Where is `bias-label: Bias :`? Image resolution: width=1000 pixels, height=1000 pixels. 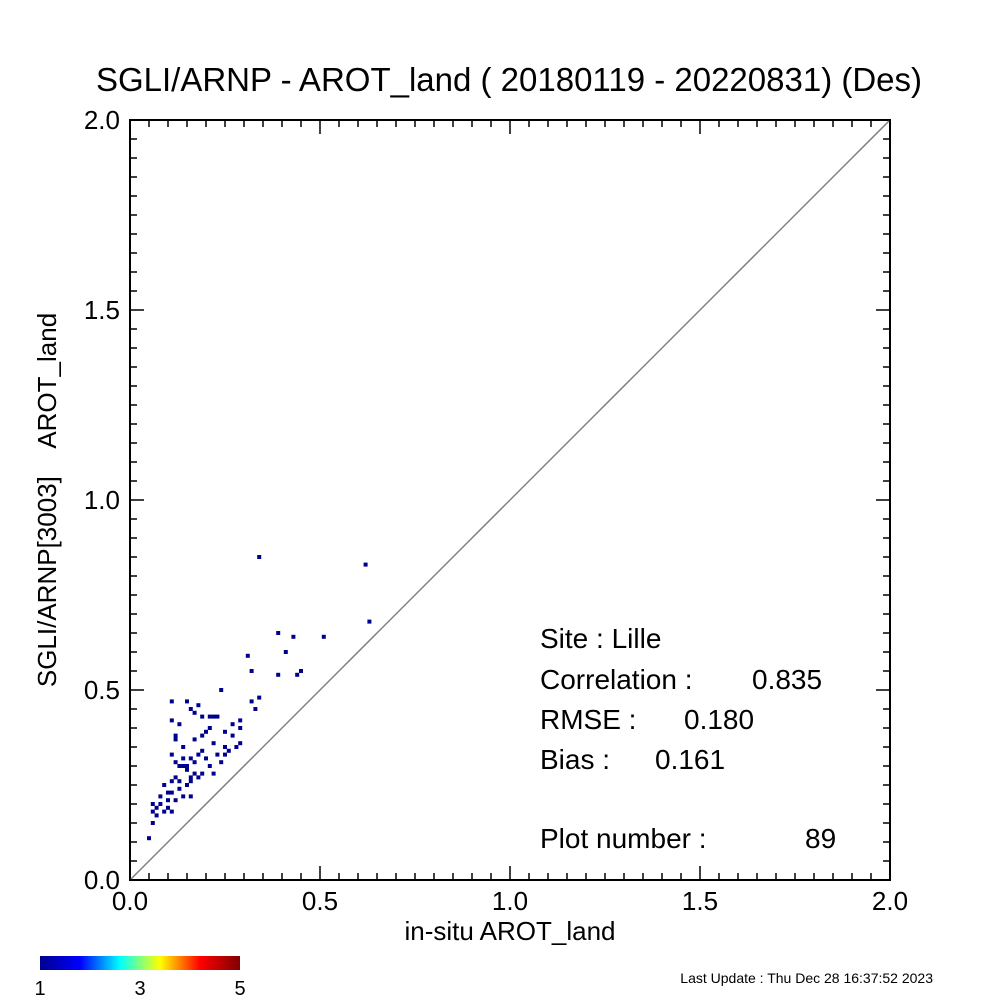 bias-label: Bias : is located at coordinates (575, 759).